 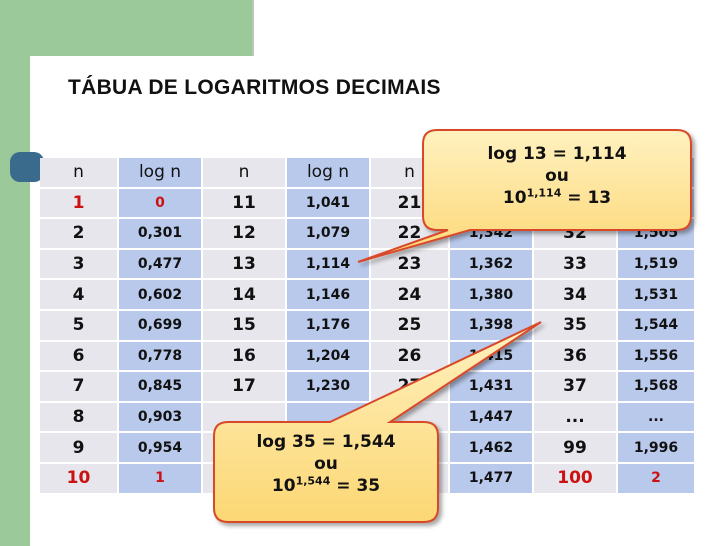 What do you see at coordinates (78, 417) in the screenshot?
I see `cell-r7-c0: 8` at bounding box center [78, 417].